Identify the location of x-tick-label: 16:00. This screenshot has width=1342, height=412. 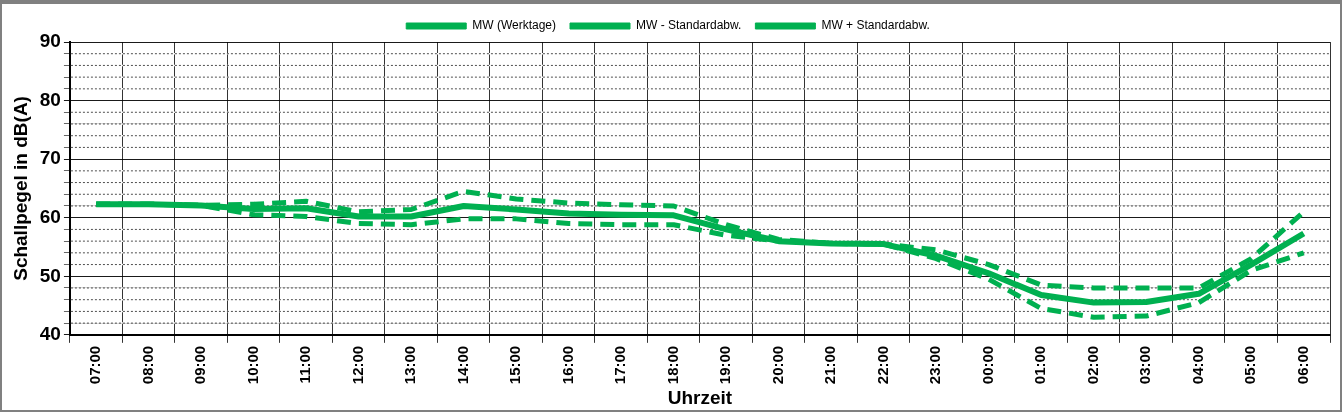
(567, 365).